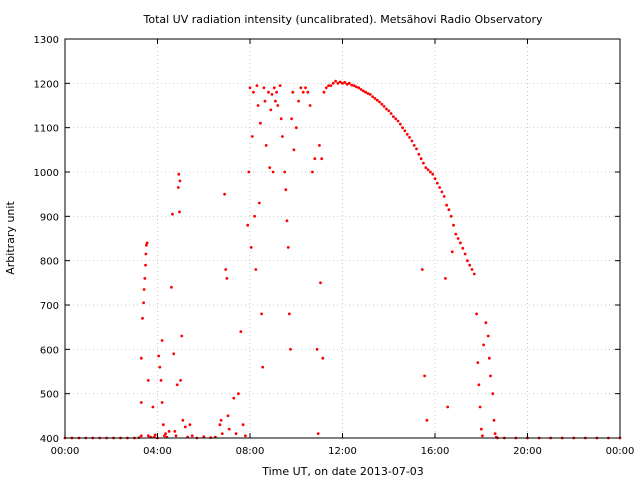  What do you see at coordinates (527, 451) in the screenshot?
I see `x-tick-label: 20:00` at bounding box center [527, 451].